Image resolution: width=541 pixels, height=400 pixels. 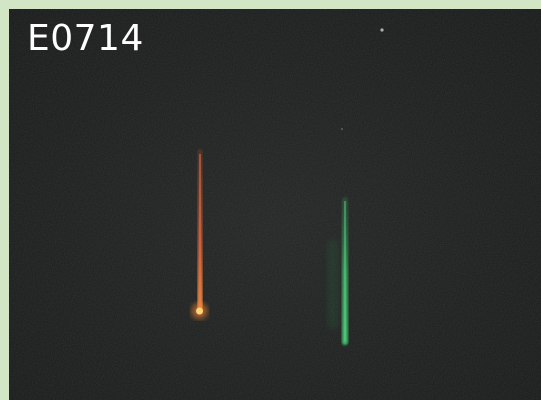 What do you see at coordinates (199, 234) in the screenshot?
I see `red-meteor-trail` at bounding box center [199, 234].